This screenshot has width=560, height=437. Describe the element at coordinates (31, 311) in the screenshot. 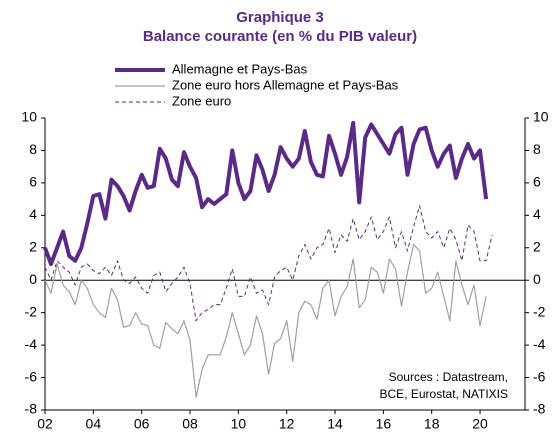

I see `y-tick-label: -2` at that location.